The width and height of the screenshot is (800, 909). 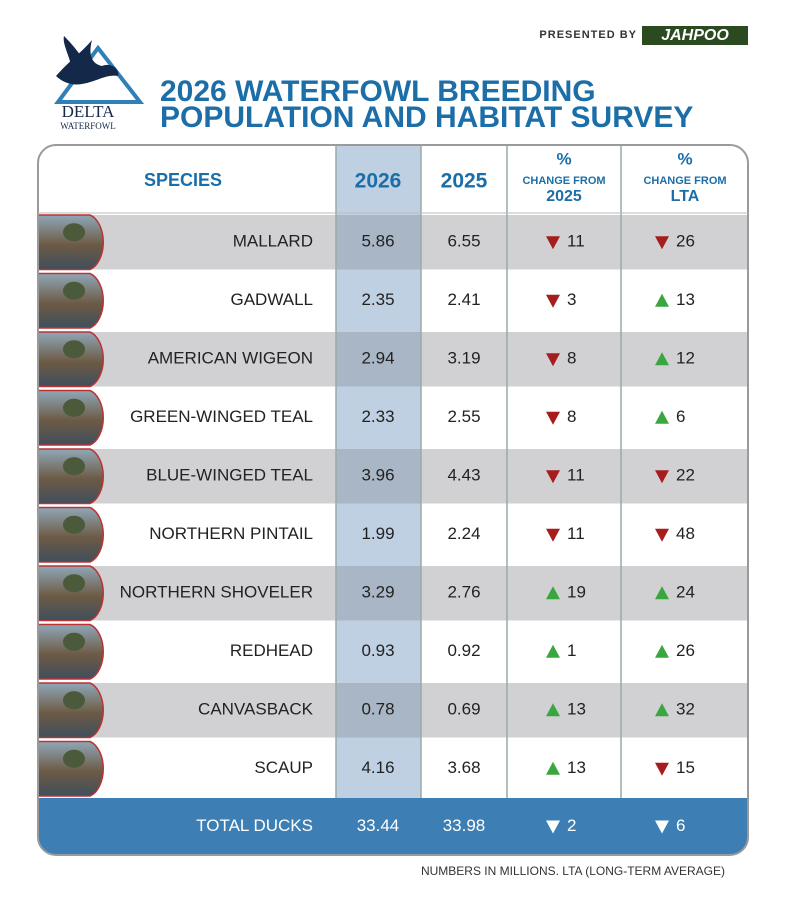 What do you see at coordinates (463, 358) in the screenshot?
I see `value-2025: 3.19` at bounding box center [463, 358].